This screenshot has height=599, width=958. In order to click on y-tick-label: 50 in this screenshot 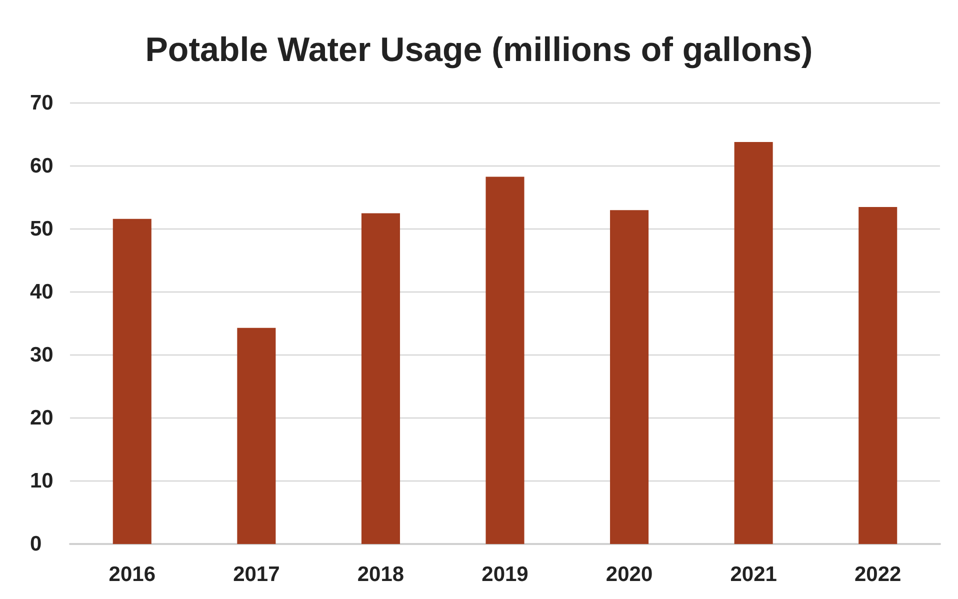, I will do `click(42, 229)`.